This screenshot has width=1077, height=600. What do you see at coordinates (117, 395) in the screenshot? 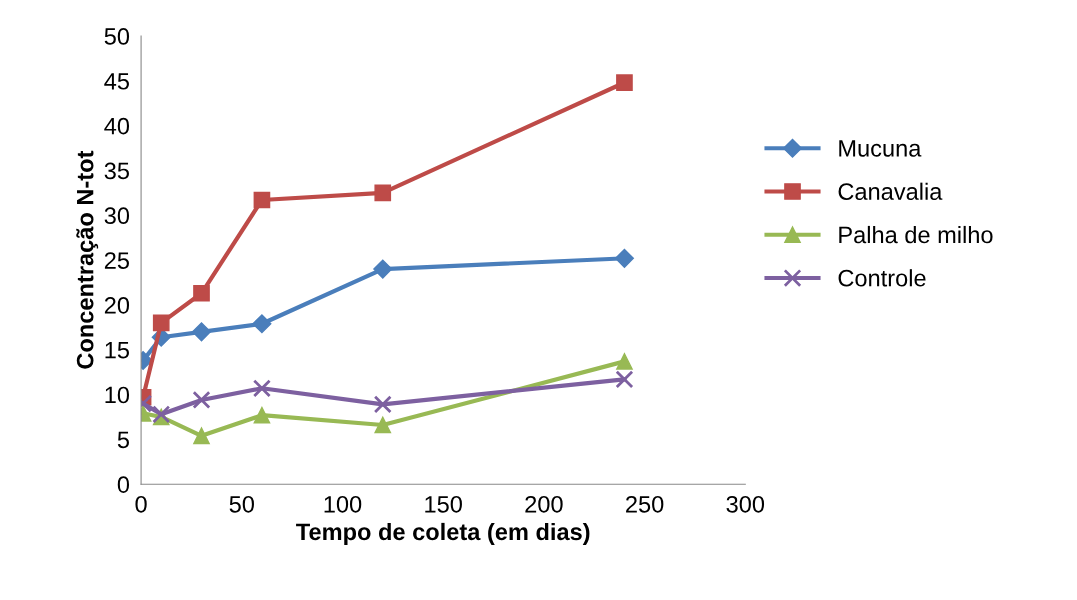
I see `y-tick-label: 10` at bounding box center [117, 395].